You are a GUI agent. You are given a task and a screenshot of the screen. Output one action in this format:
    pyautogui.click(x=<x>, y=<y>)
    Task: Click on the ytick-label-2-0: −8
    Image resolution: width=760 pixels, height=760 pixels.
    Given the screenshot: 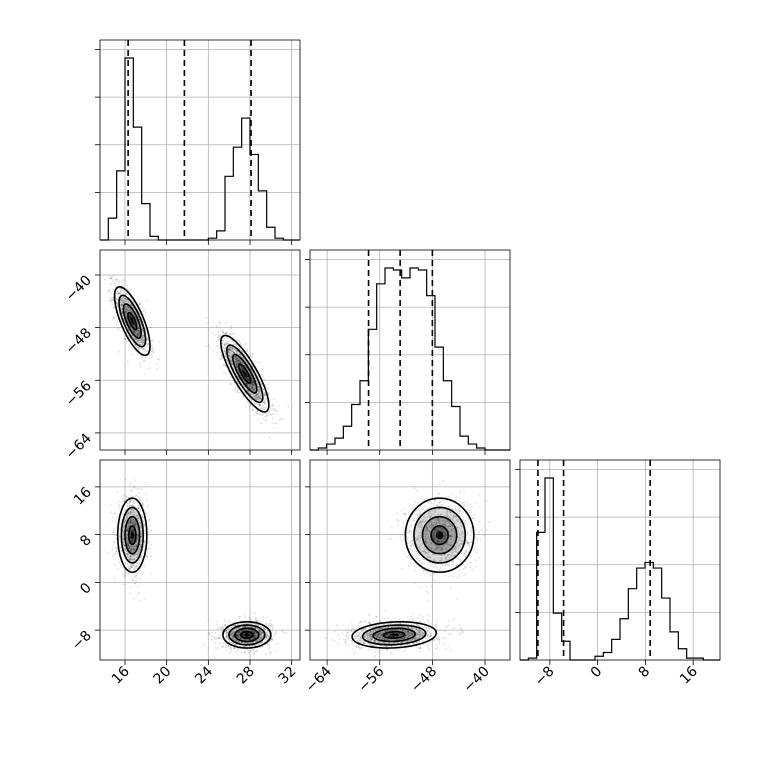 What is the action you would take?
    pyautogui.click(x=82, y=641)
    